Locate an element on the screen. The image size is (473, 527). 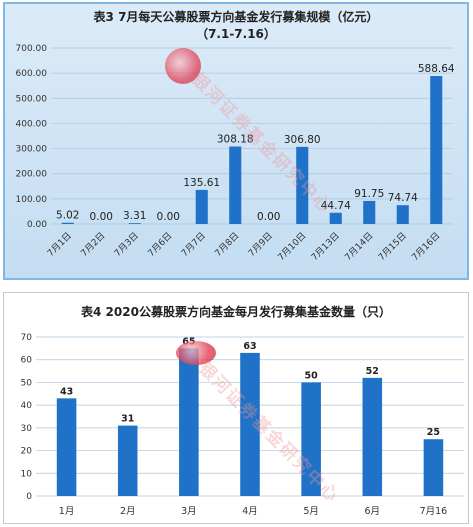
y-tick-label: 30 is located at coordinates (27, 429).